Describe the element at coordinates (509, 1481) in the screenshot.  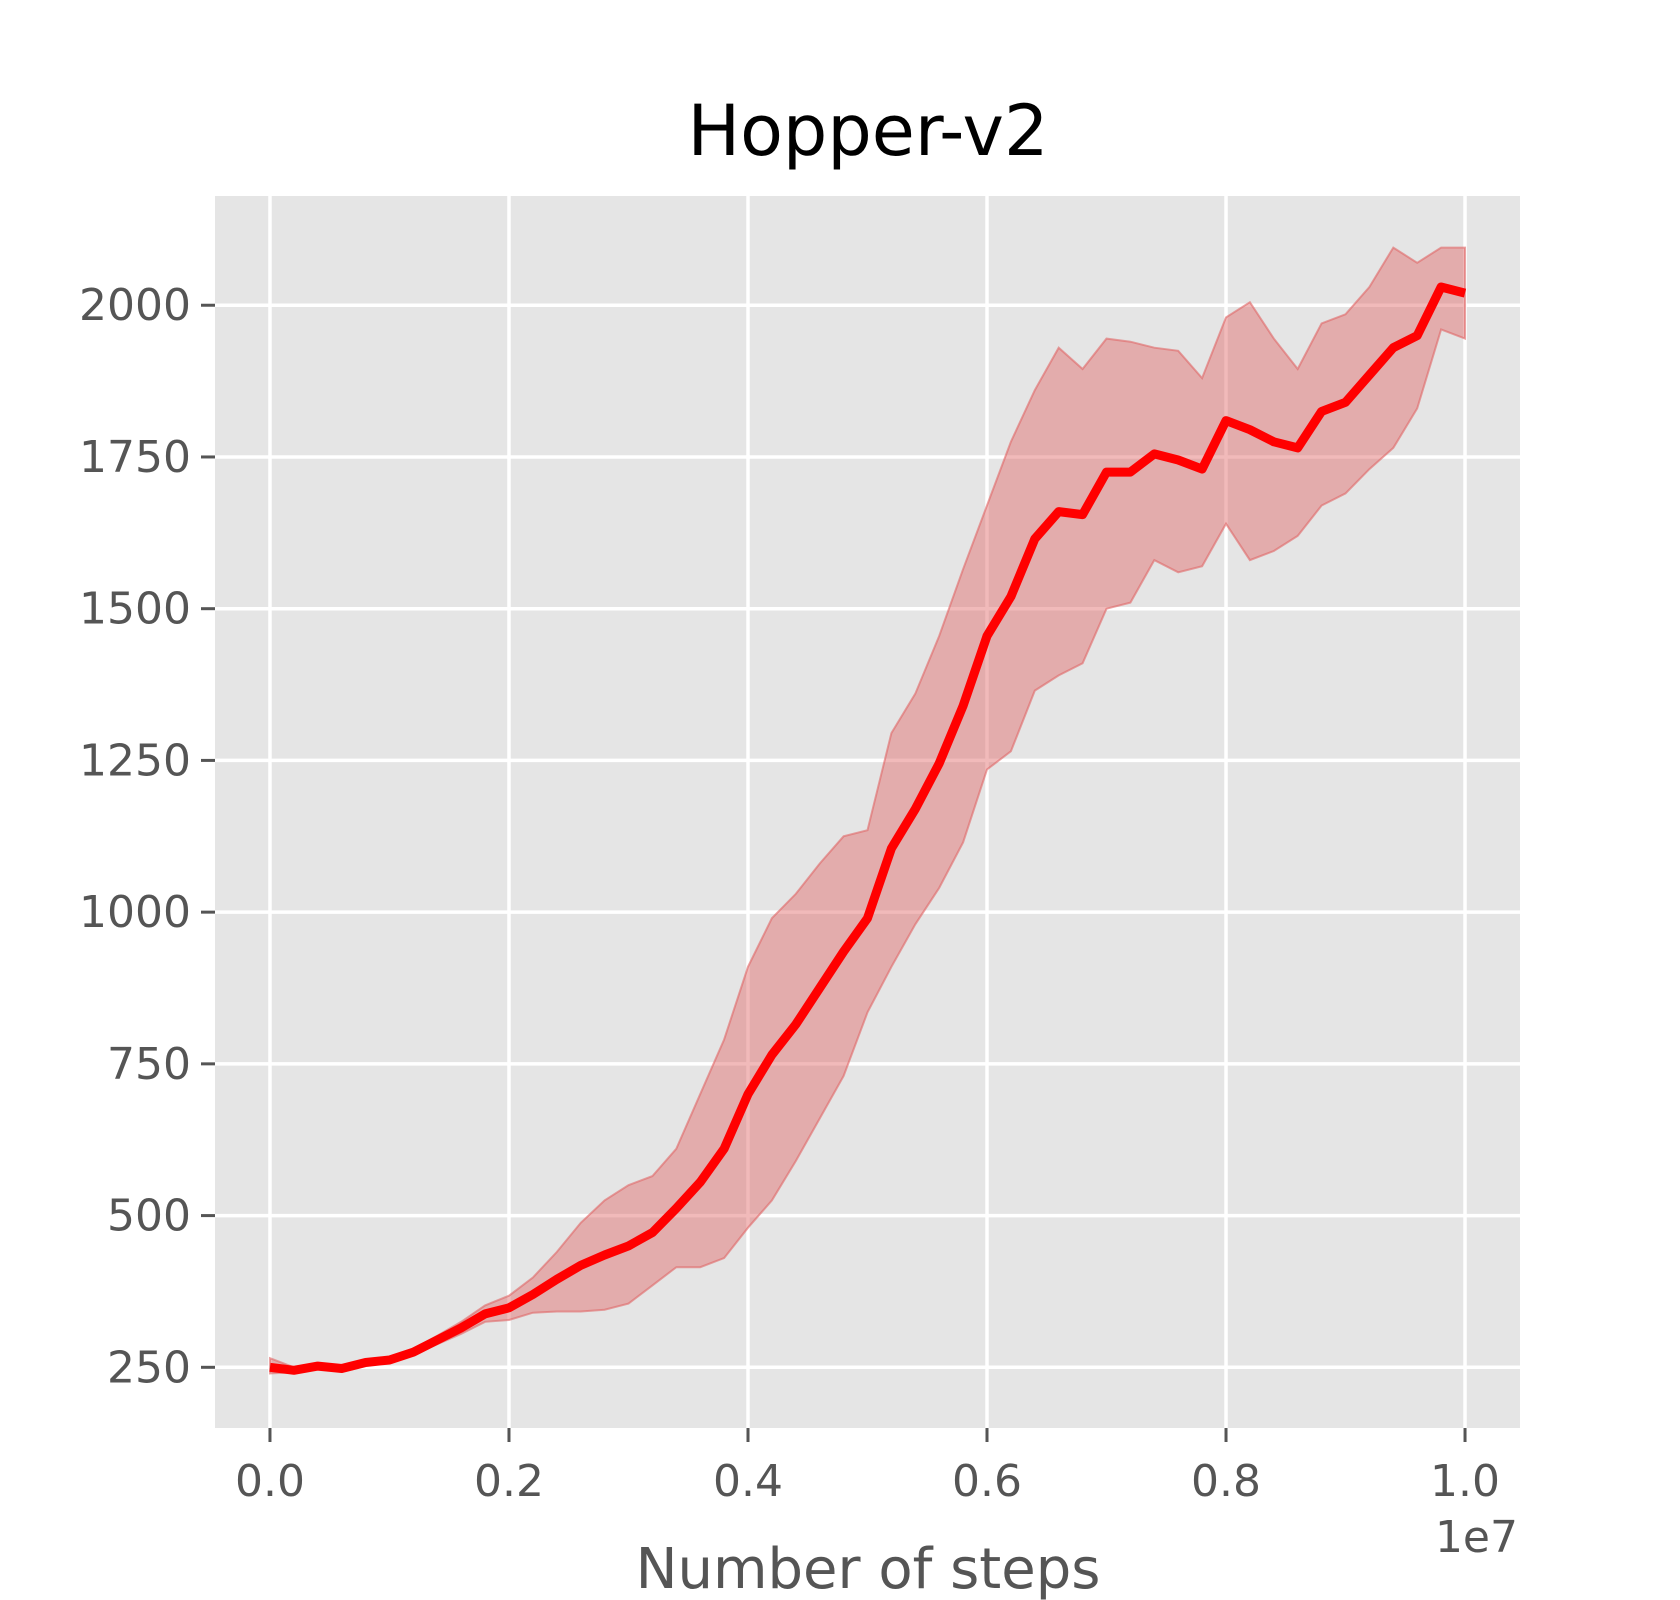
I see `x-tick-label: 0.2` at that location.